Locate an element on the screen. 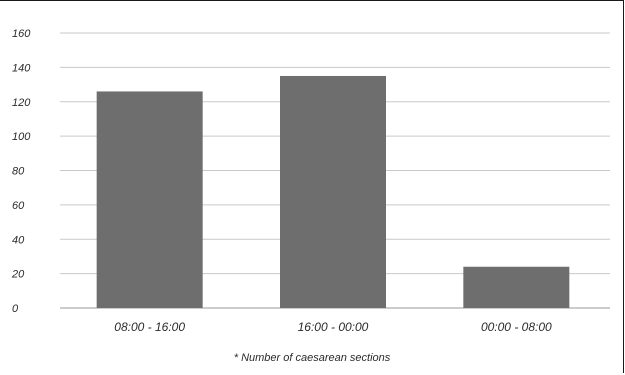 Image resolution: width=625 pixels, height=375 pixels. y-tick-label: 80 is located at coordinates (18, 172).